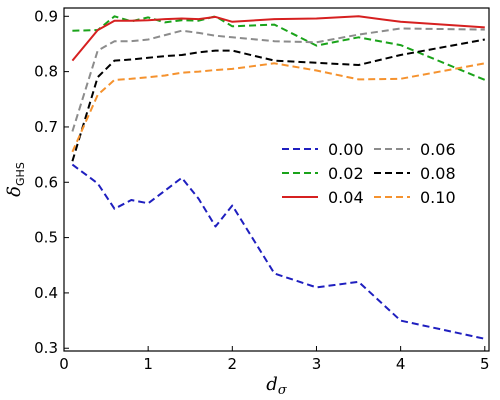 The width and height of the screenshot is (500, 400). Describe the element at coordinates (14, 191) in the screenshot. I see `y-axis-label-base: δ` at that location.